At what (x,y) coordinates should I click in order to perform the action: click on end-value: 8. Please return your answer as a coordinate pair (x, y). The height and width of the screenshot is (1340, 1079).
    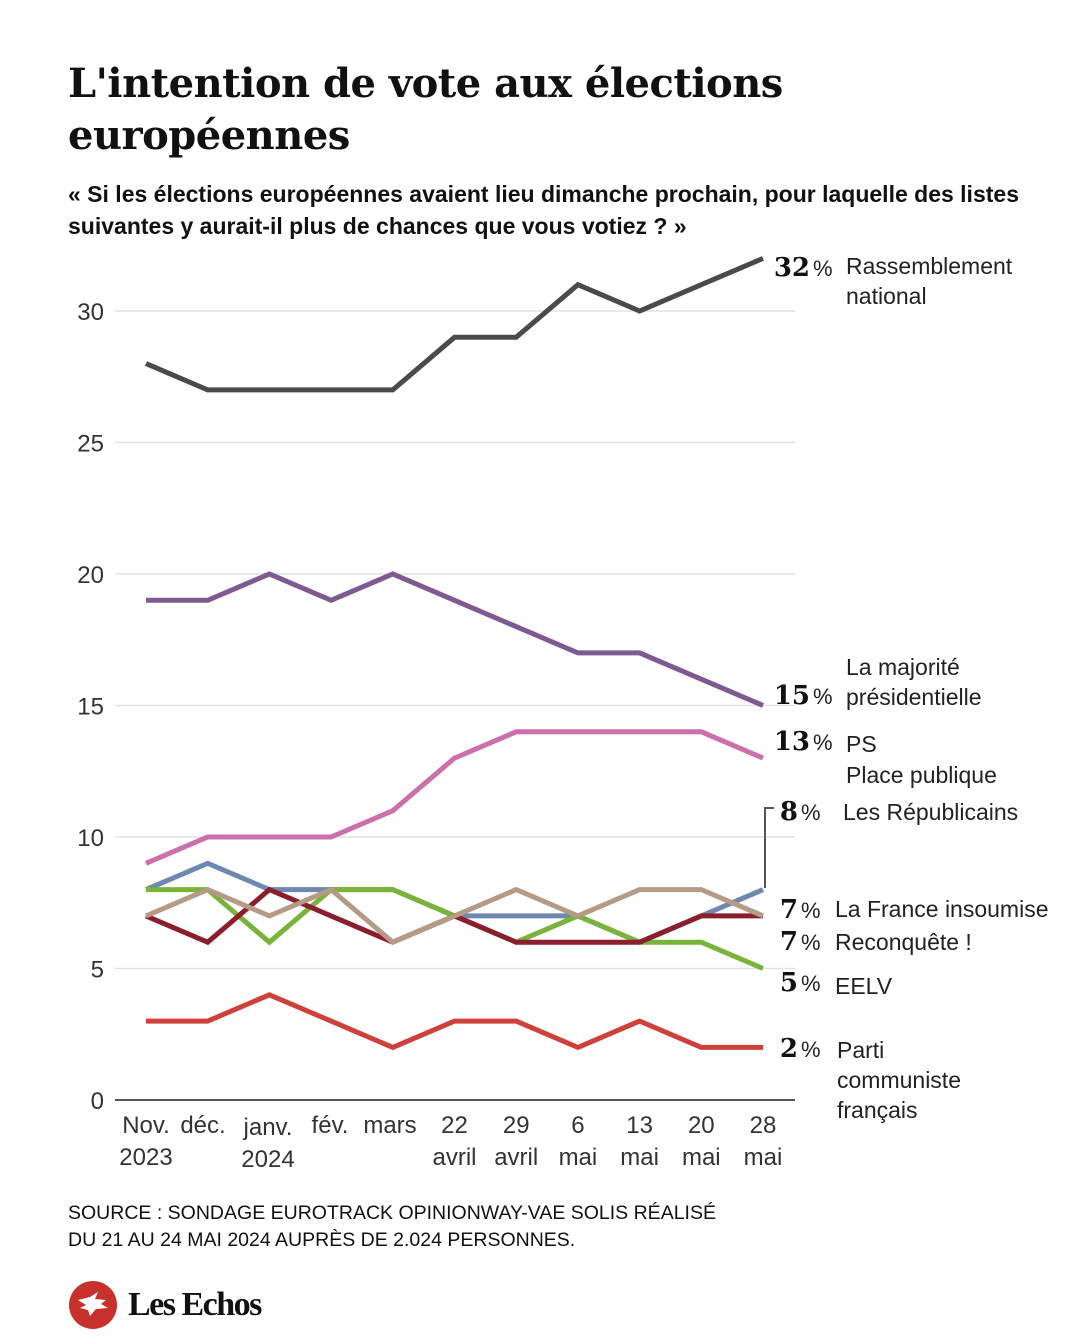
    Looking at the image, I should click on (789, 812).